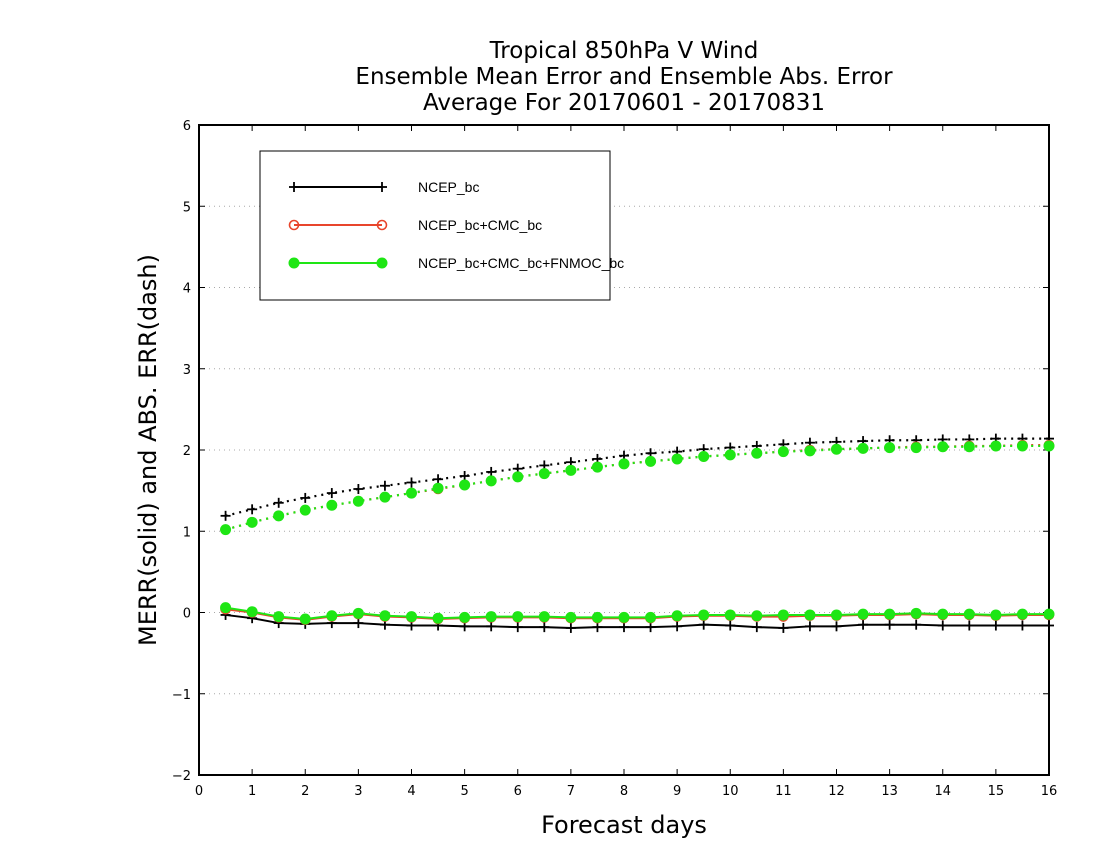 Image resolution: width=1100 pixels, height=850 pixels. I want to click on x-axis-label: Forecast days, so click(624, 825).